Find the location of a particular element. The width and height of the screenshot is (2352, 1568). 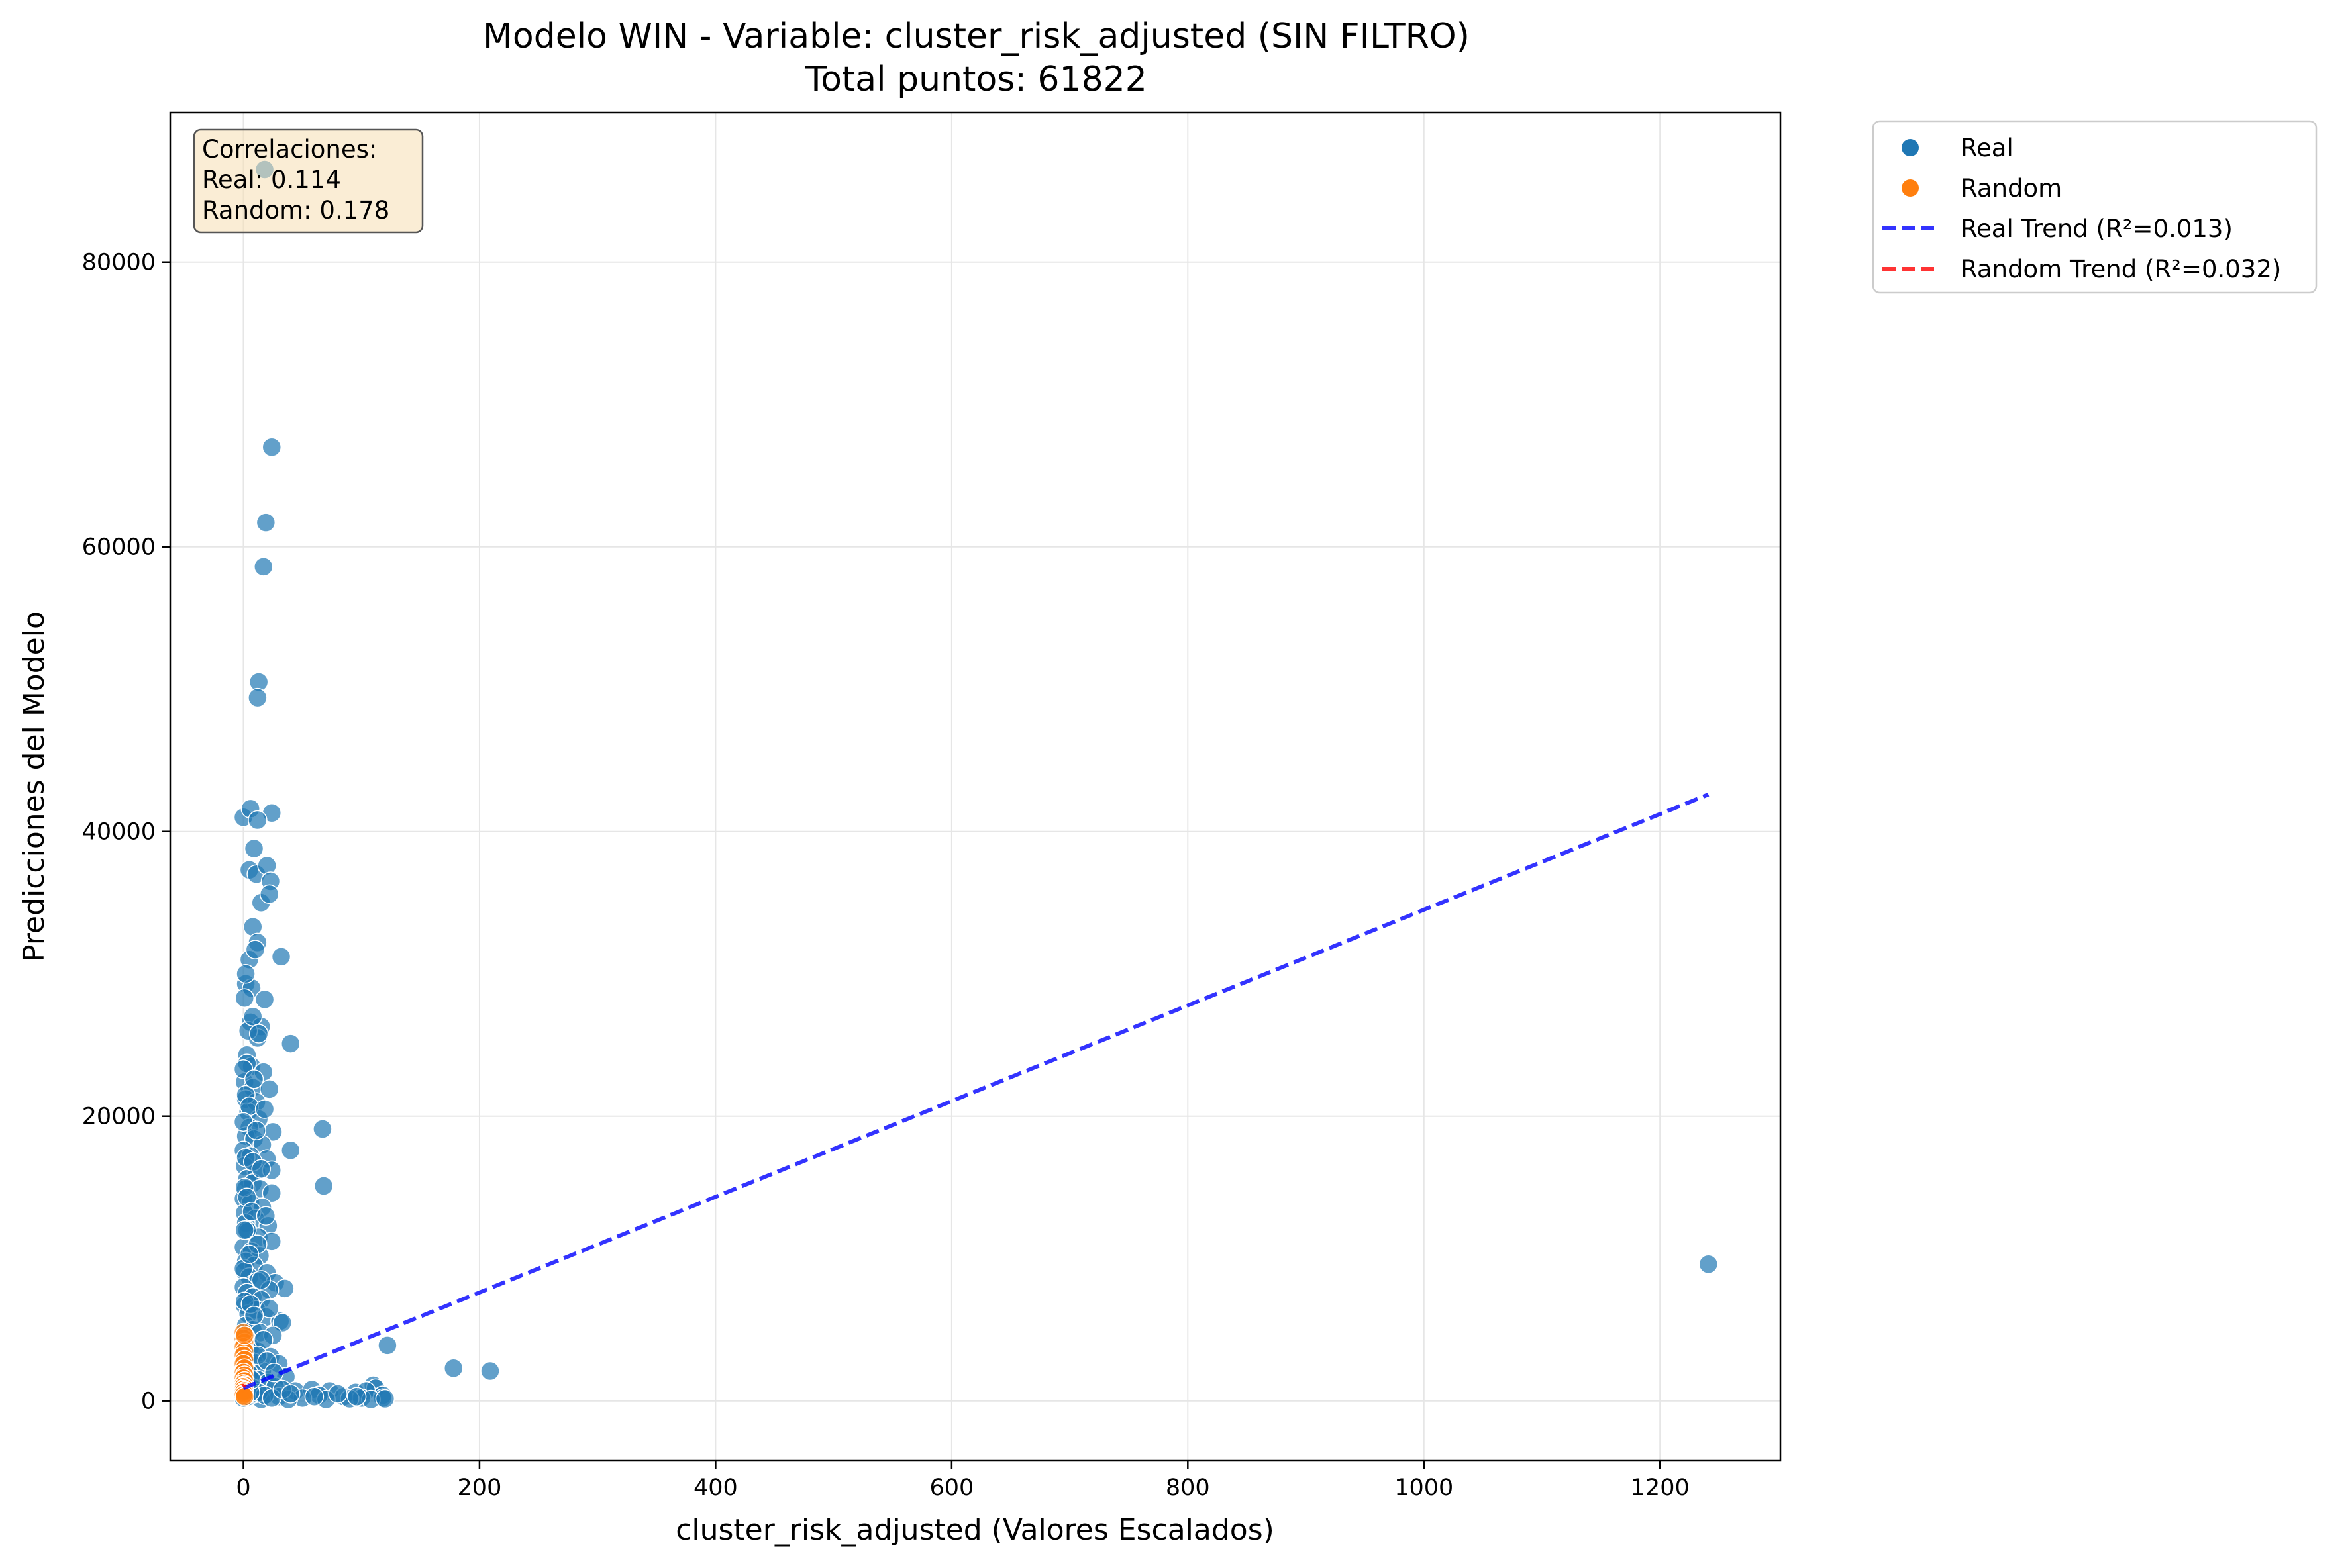

annotation-box is located at coordinates (308, 181).